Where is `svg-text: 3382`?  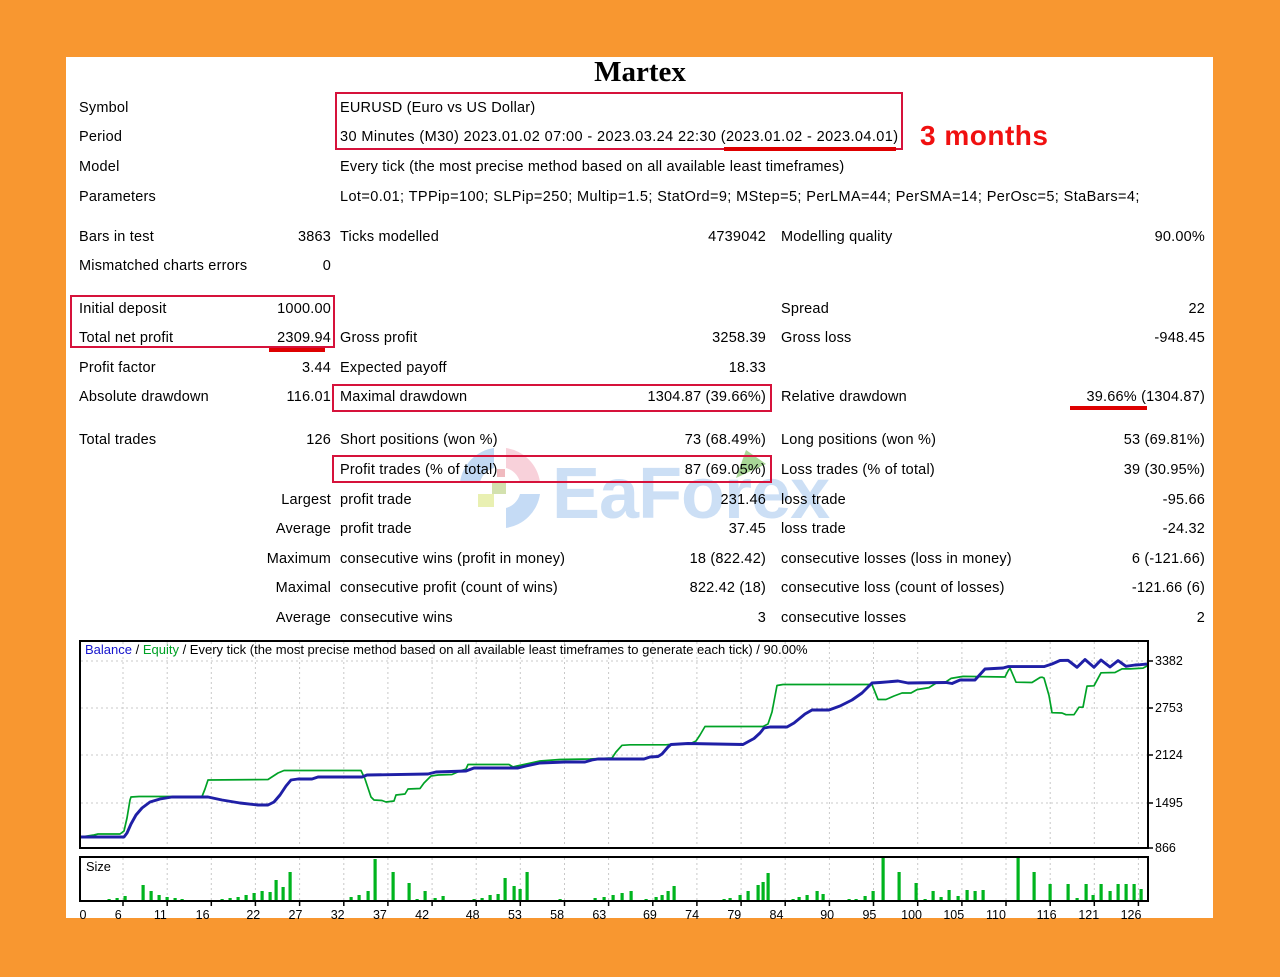
svg-text: 3382 is located at coordinates (1169, 661).